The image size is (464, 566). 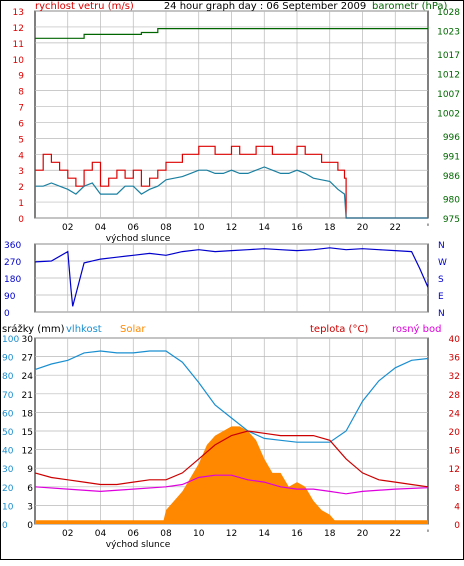 I want to click on pressure-axis-tick-label: 1002, so click(x=448, y=115).